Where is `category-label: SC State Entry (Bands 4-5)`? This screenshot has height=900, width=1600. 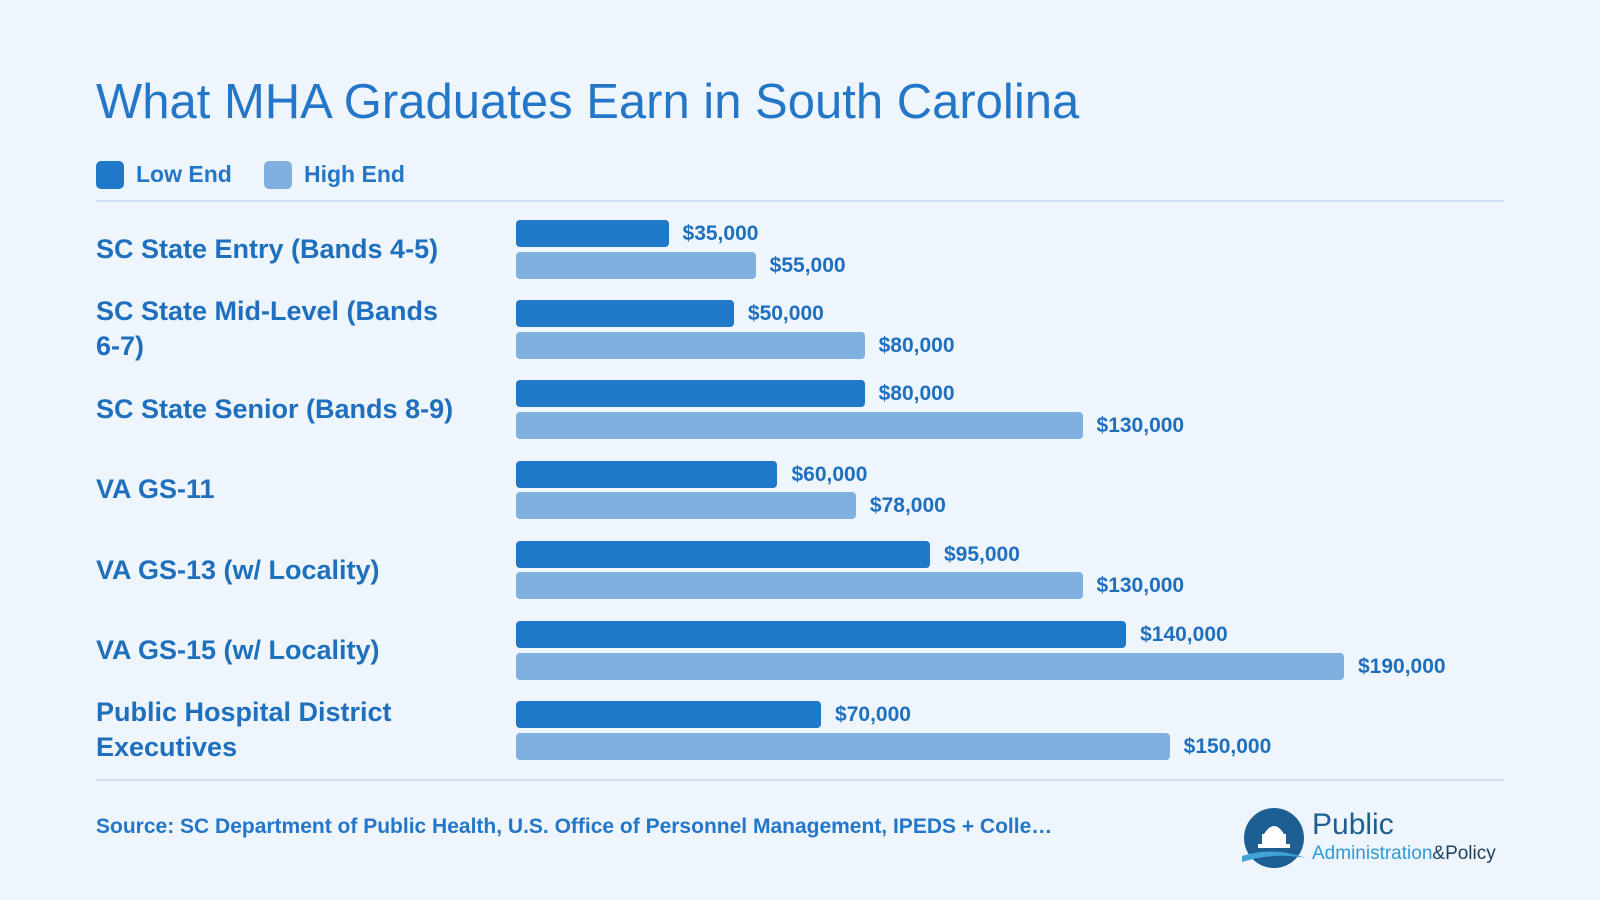
category-label: SC State Entry (Bands 4-5) is located at coordinates (267, 248).